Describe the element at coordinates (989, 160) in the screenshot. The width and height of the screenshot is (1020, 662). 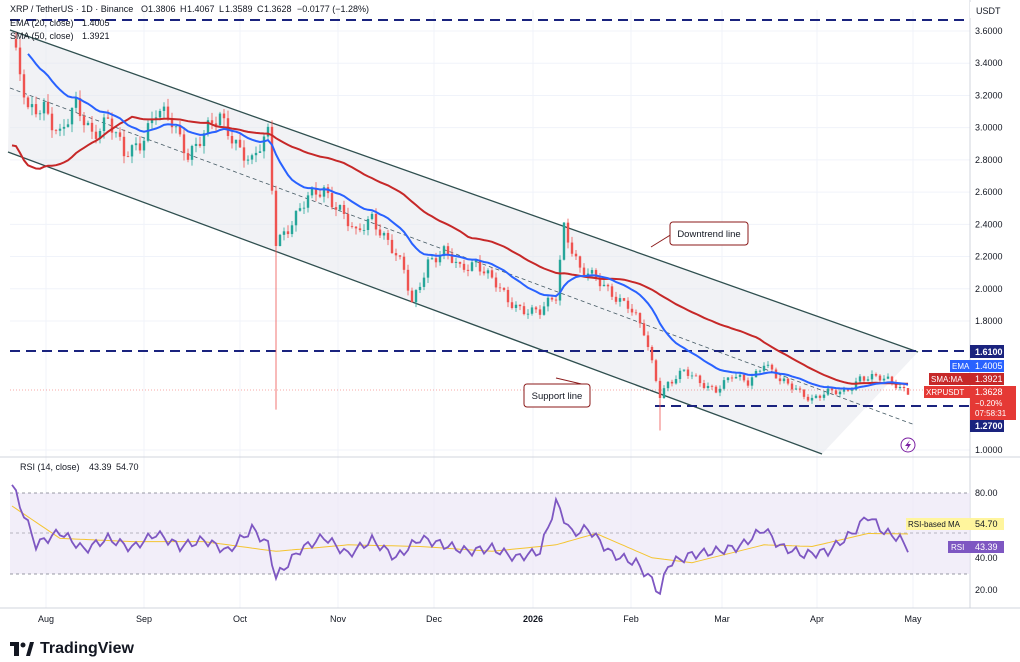
I see `price-tick: 2.8000` at that location.